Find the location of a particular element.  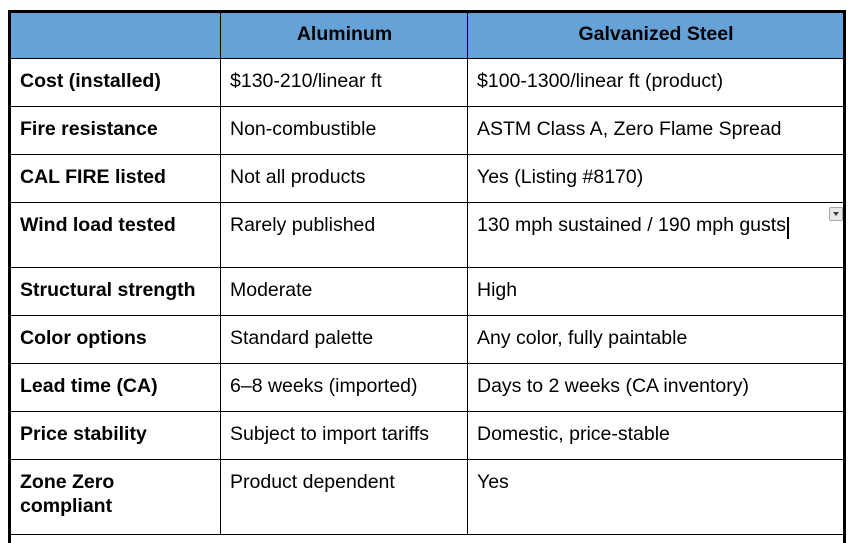

row-label-cell: CAL FIRE listed is located at coordinates (93, 177).